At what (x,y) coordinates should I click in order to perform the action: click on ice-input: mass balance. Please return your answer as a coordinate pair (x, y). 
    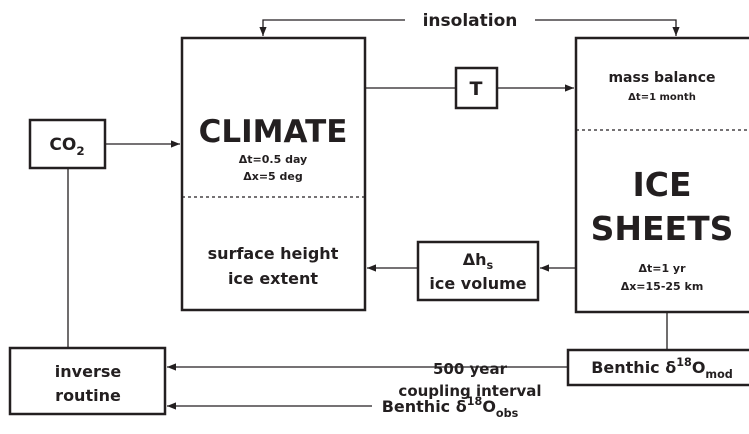
    Looking at the image, I should click on (661, 78).